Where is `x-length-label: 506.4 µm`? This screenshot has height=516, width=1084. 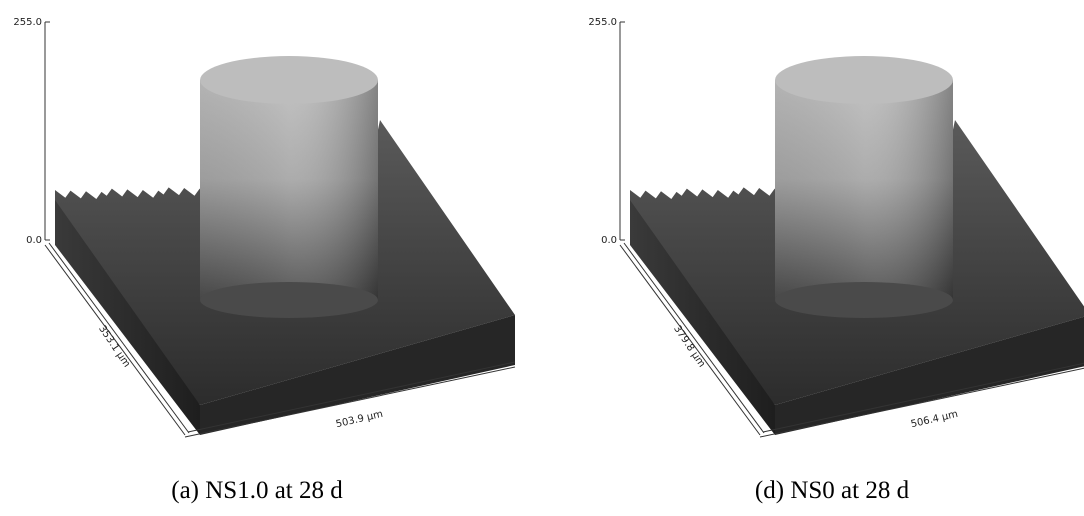 x-length-label: 506.4 µm is located at coordinates (934, 419).